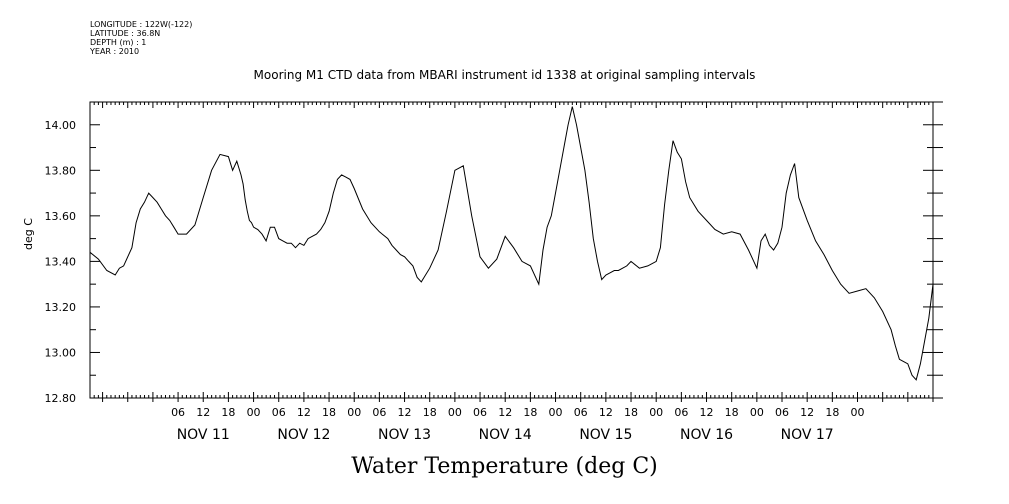 The width and height of the screenshot is (1009, 504). I want to click on longitude-label: LONGITUDE : 122W(-122), so click(141, 24).